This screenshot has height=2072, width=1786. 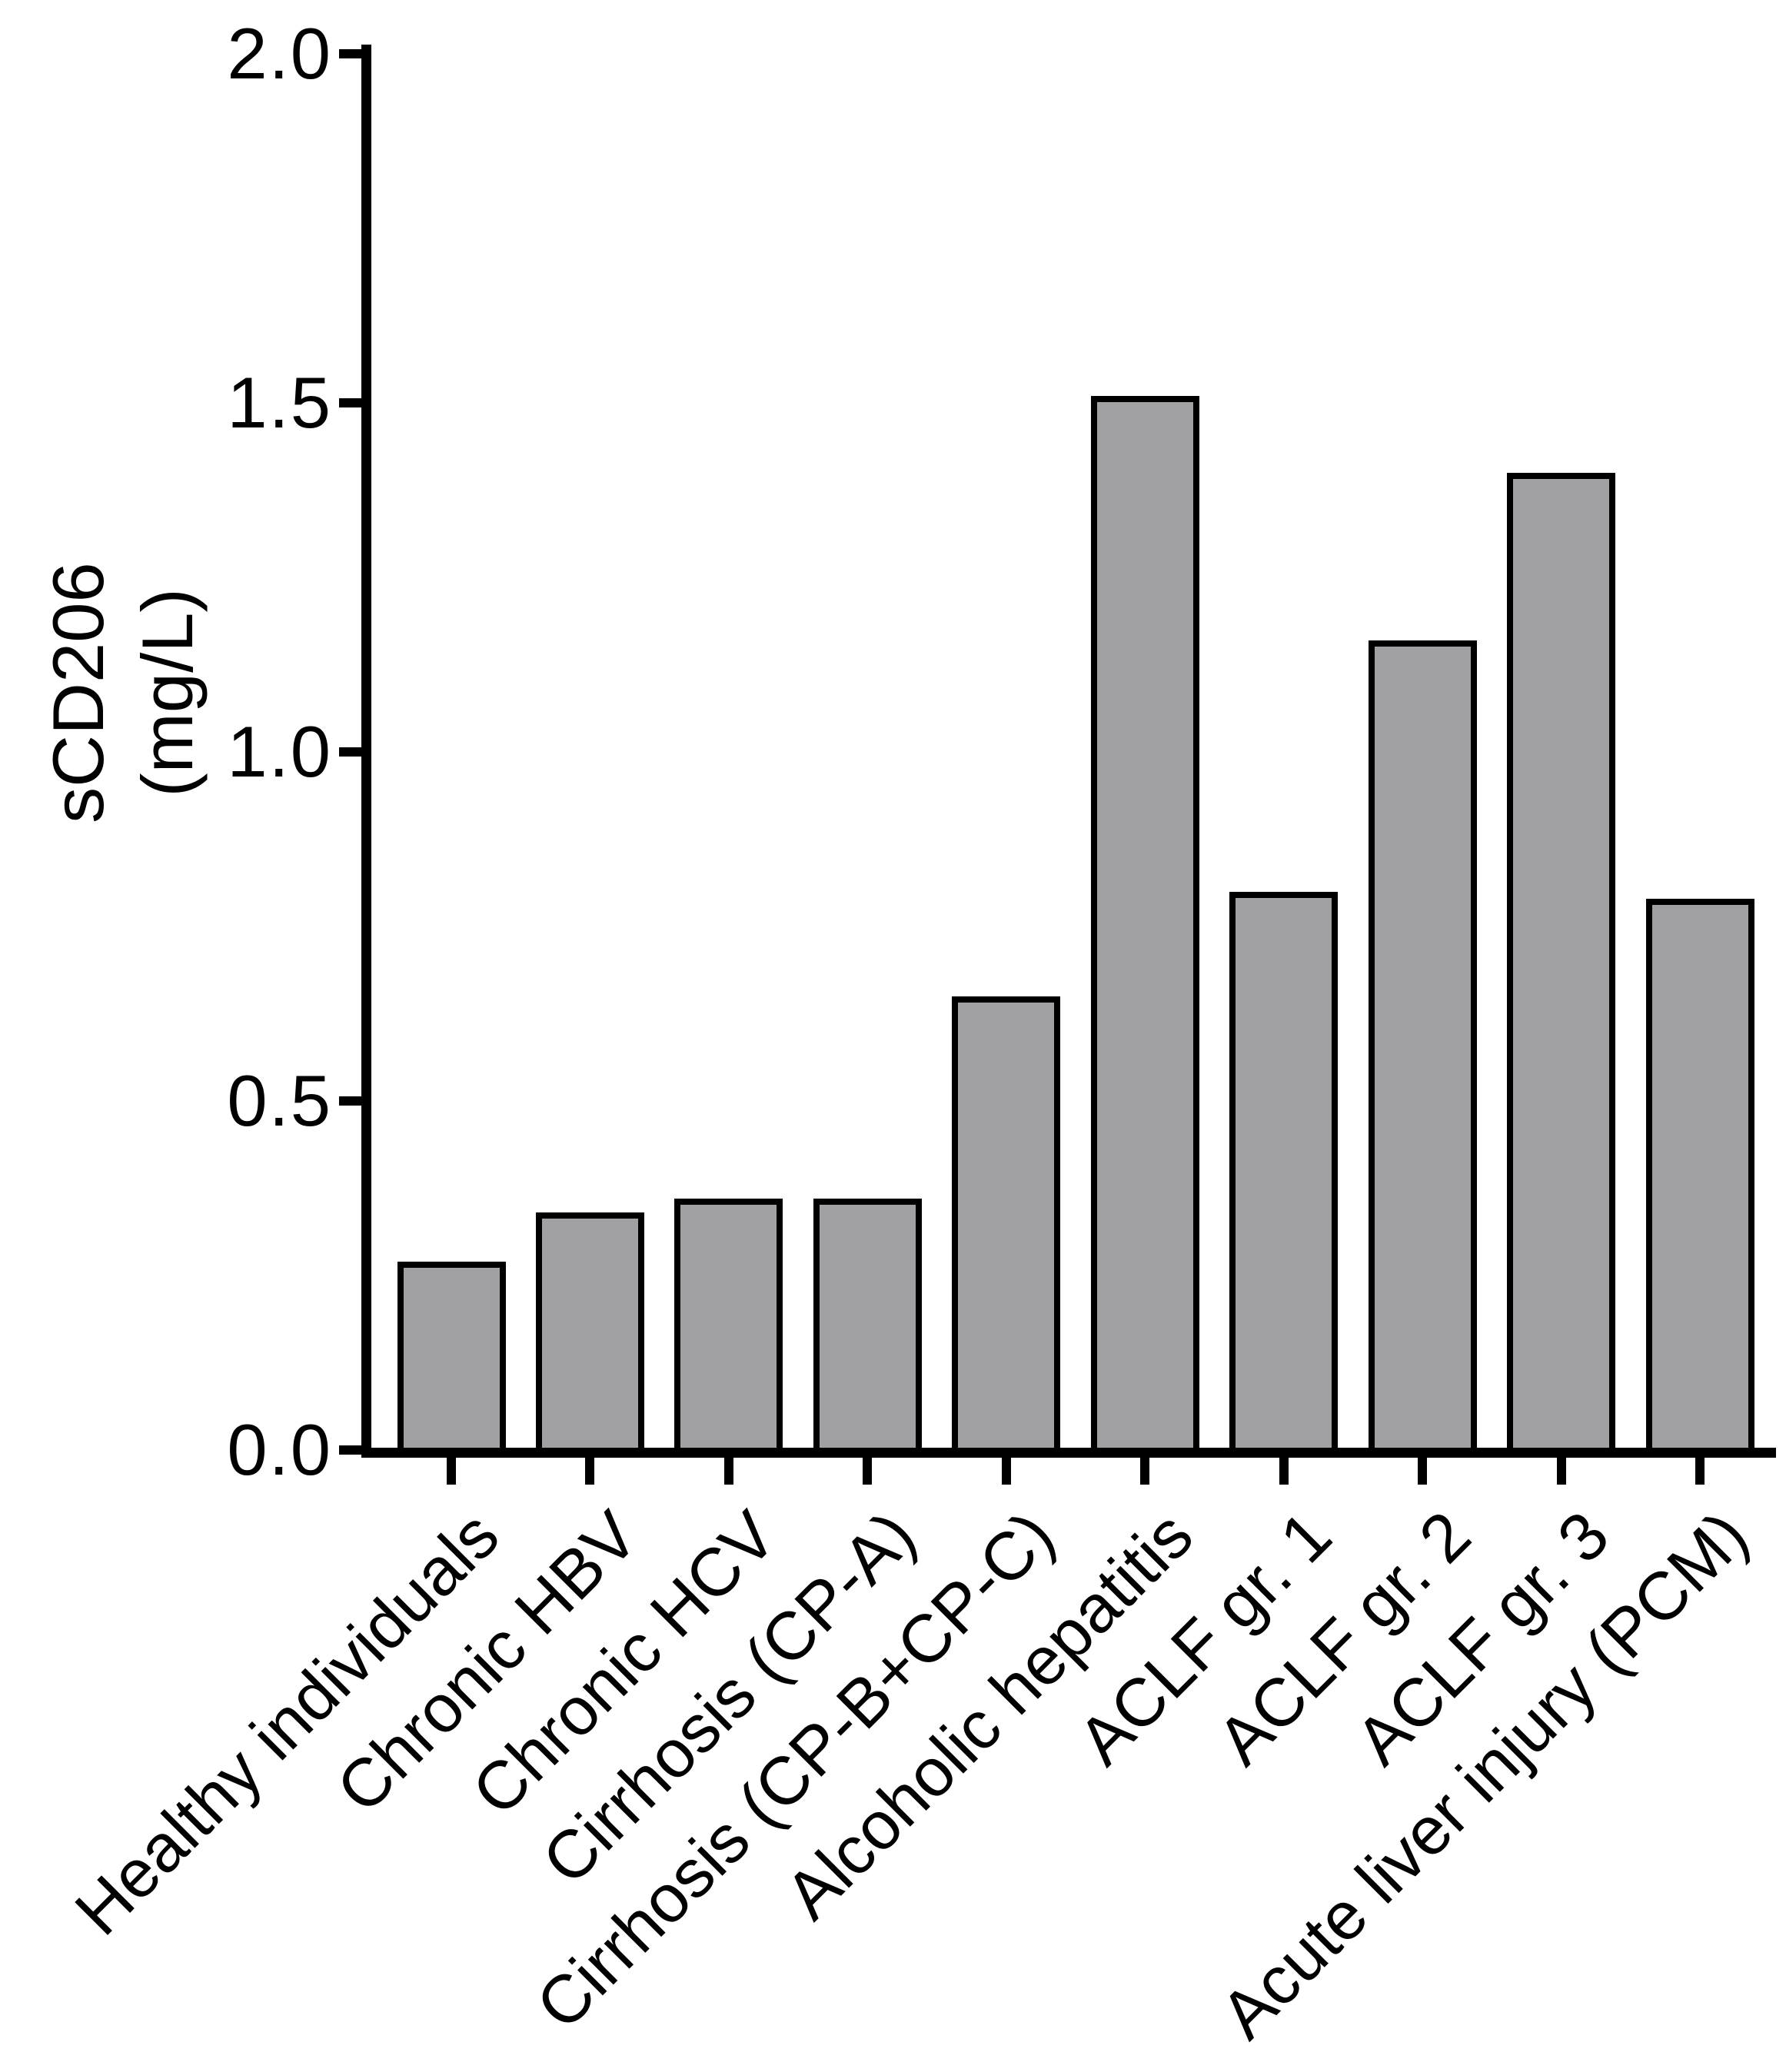 I want to click on y-tick-label: 0.5, so click(x=279, y=1100).